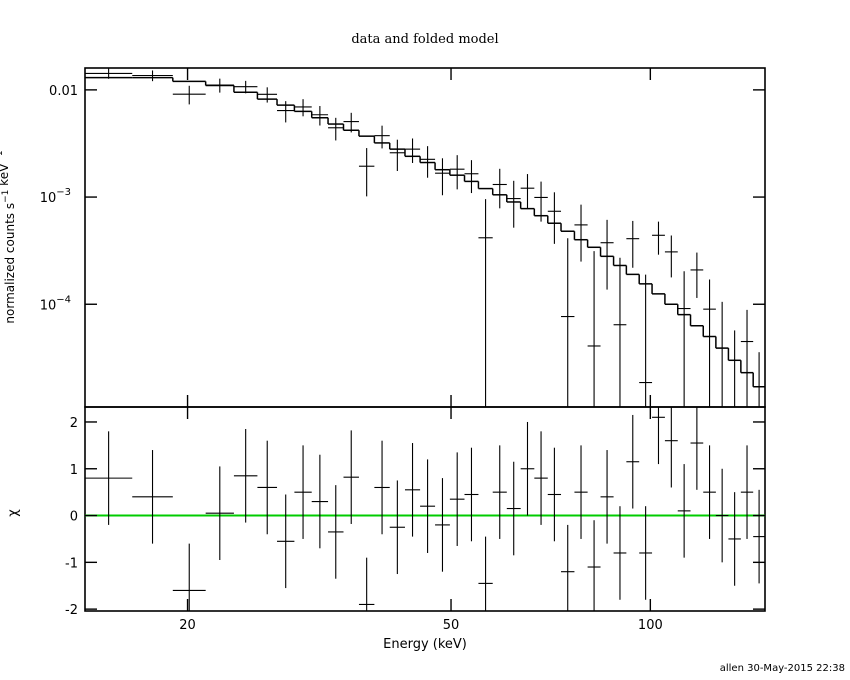 The height and width of the screenshot is (680, 850). What do you see at coordinates (5, 176) in the screenshot?
I see `y-label-part: keV` at bounding box center [5, 176].